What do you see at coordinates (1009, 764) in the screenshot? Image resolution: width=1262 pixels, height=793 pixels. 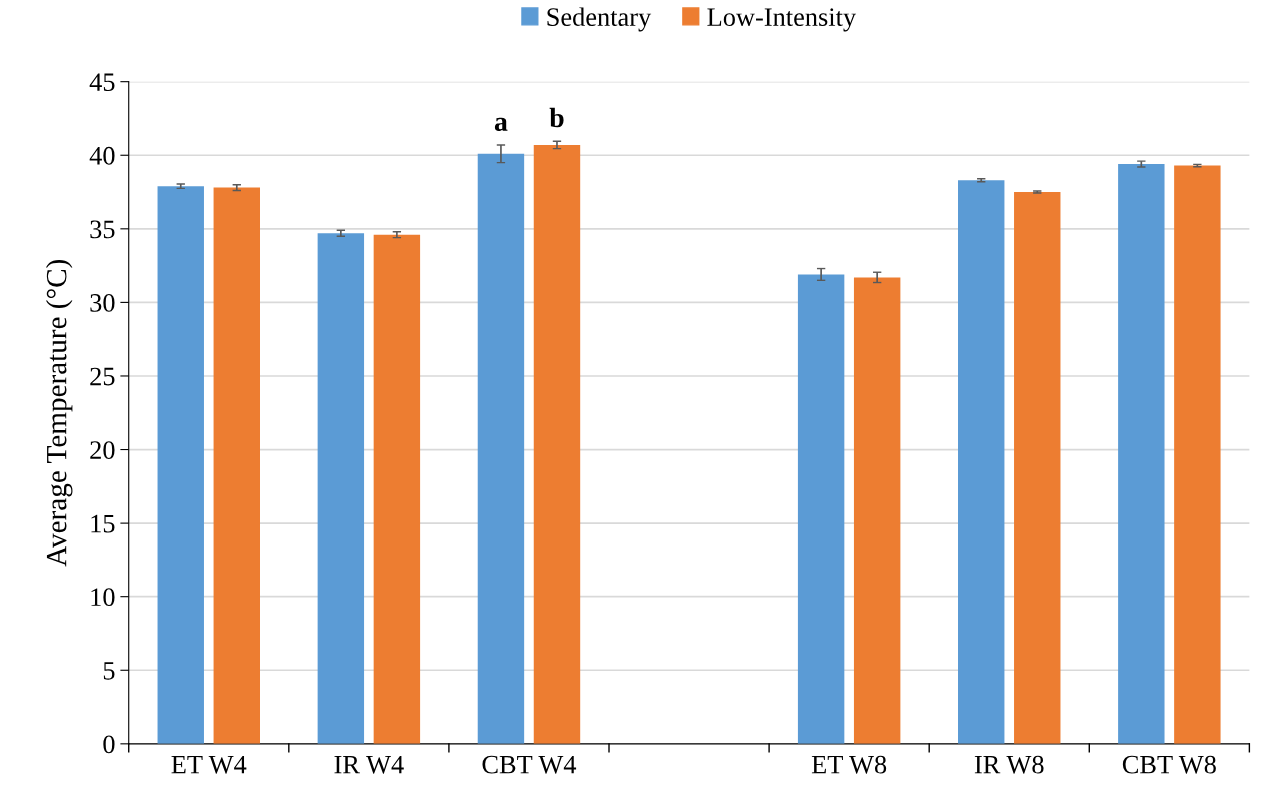 I see `x-tick-label: IR W8` at bounding box center [1009, 764].